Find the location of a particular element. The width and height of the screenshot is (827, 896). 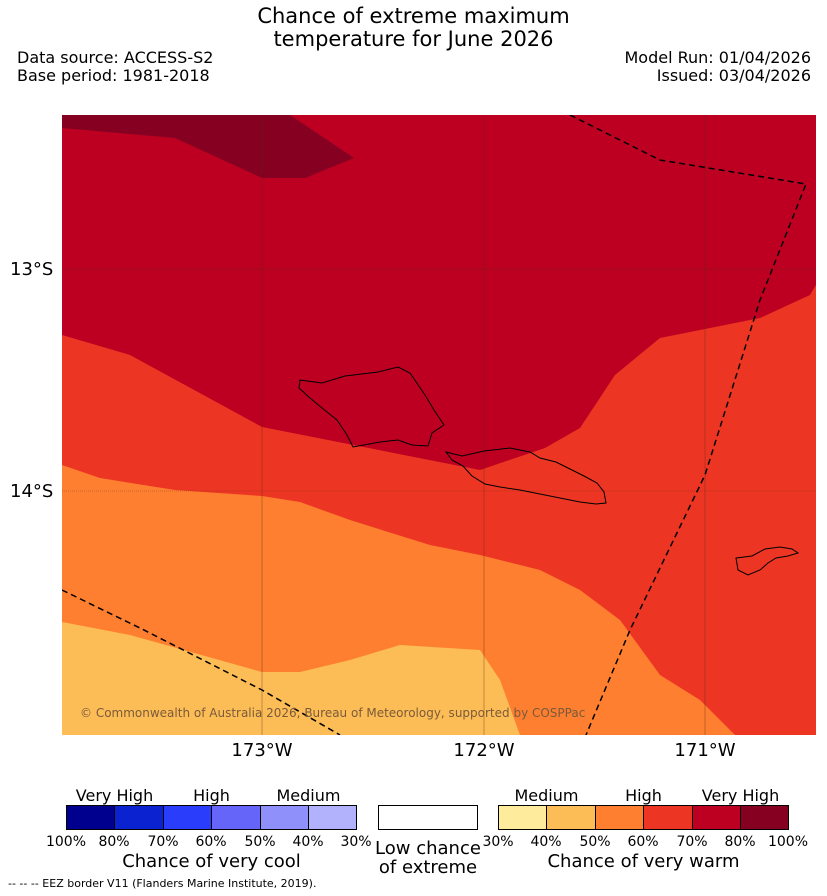

lon-label-172w: 172°W is located at coordinates (484, 750).